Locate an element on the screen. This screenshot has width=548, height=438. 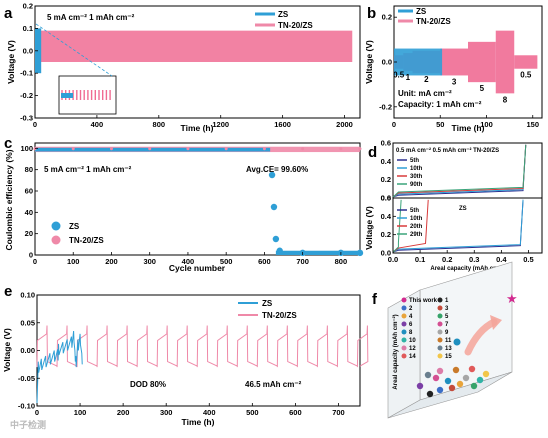
panel-label-f: f is located at coordinates (375, 299).